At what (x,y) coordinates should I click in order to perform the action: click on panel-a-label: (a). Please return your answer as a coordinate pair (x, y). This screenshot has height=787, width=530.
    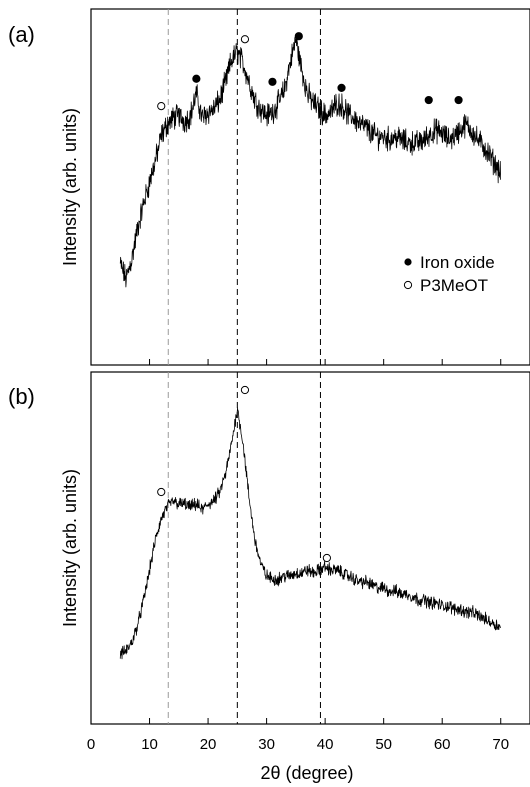
    Looking at the image, I should click on (21, 34).